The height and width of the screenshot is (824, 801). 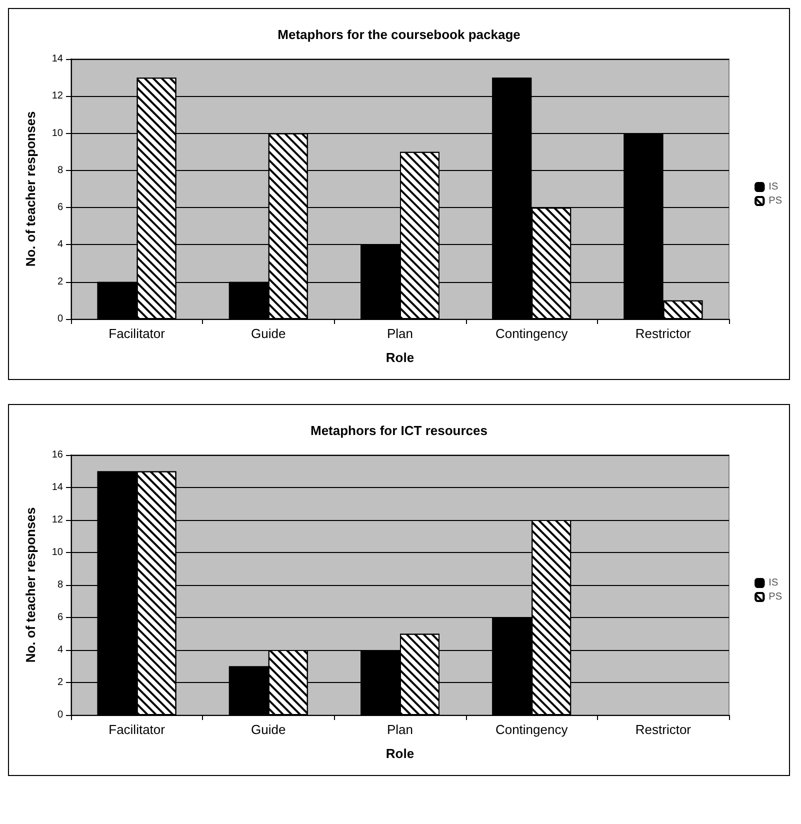 I want to click on chart-title: Metaphors for ICT resources, so click(x=399, y=430).